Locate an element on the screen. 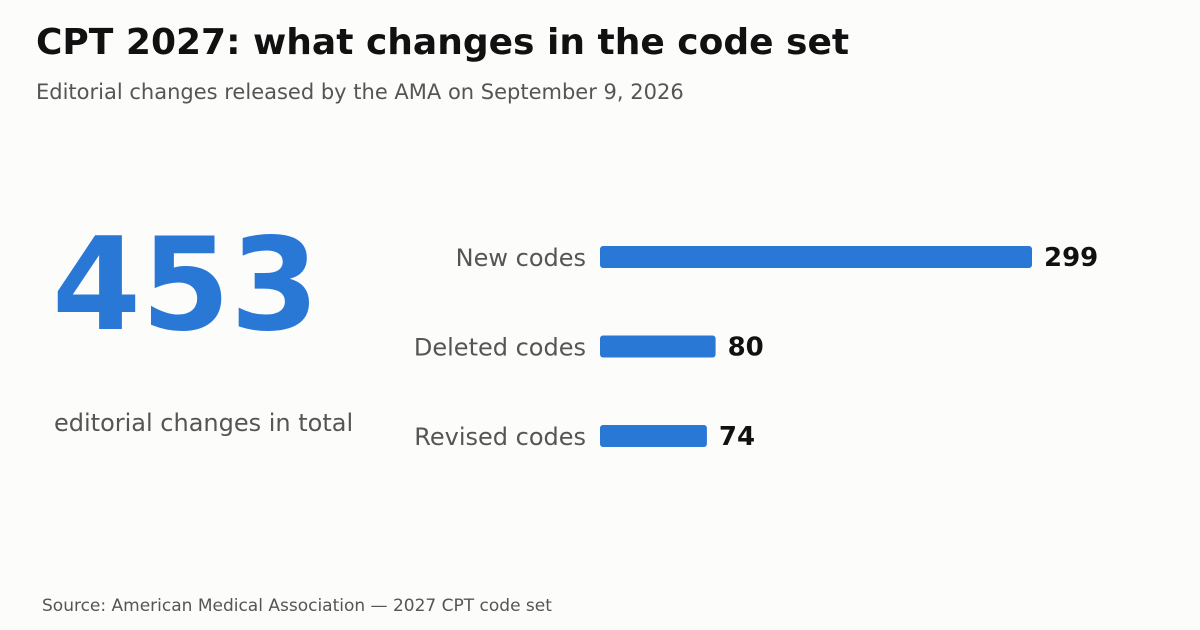  category-label: Deleted codes is located at coordinates (500, 348).